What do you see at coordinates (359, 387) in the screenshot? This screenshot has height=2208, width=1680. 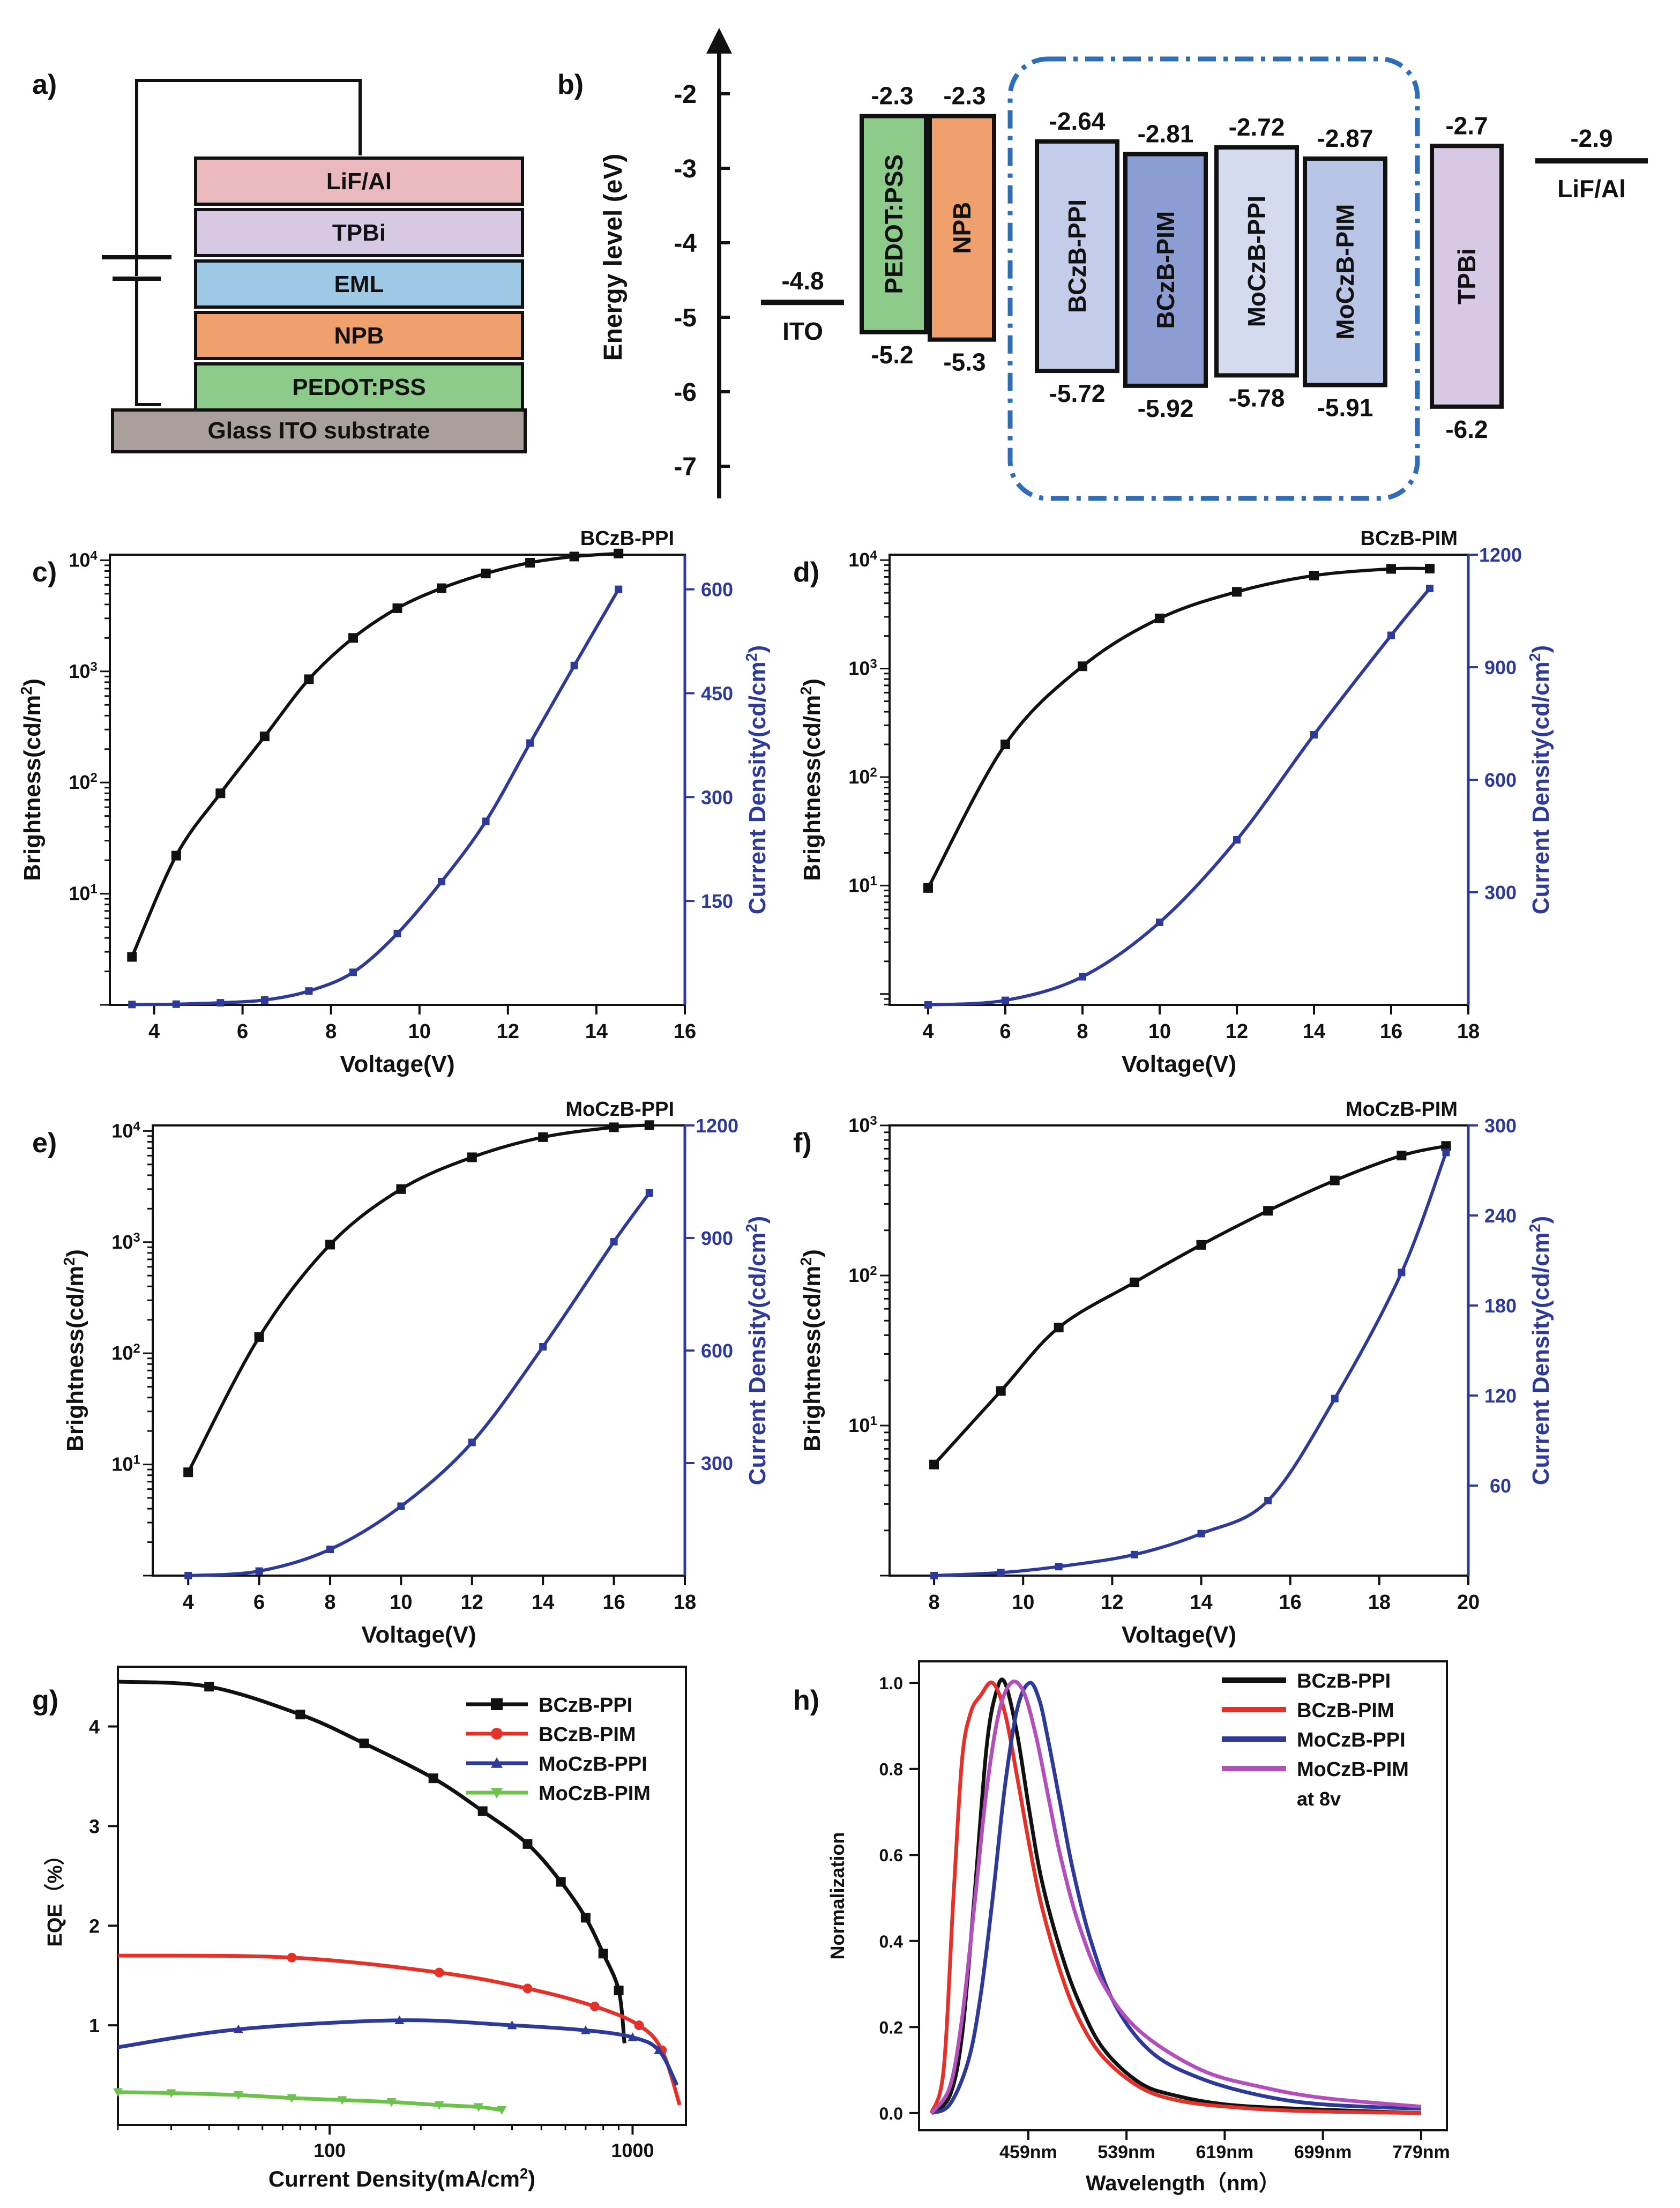 I see `layer-pedot-pss` at bounding box center [359, 387].